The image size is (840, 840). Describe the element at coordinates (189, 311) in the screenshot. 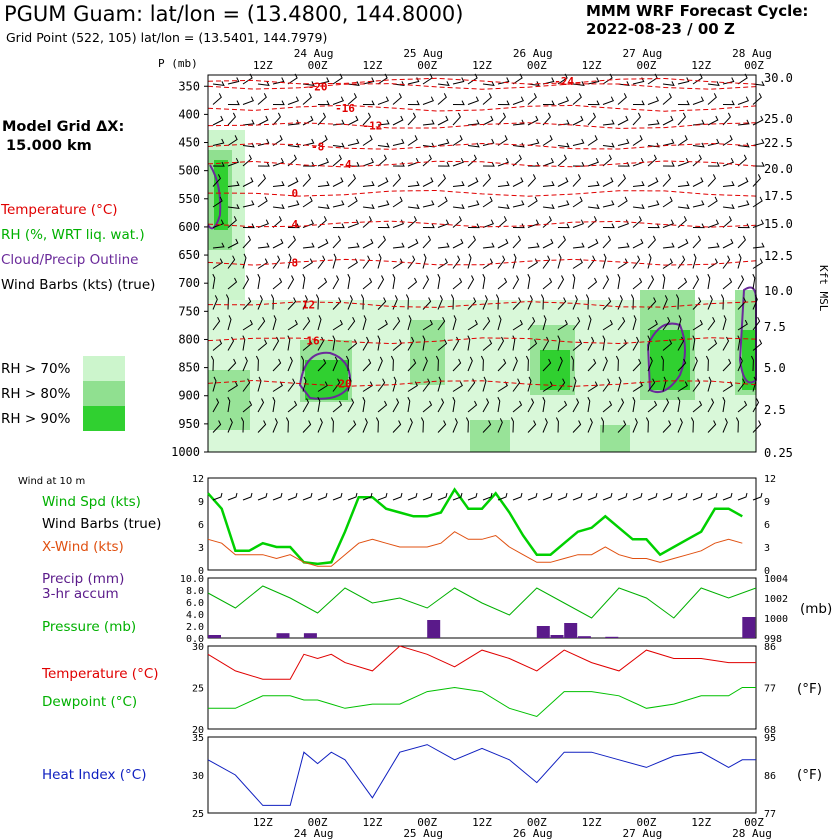

I see `pressure-tick-label: 750` at that location.